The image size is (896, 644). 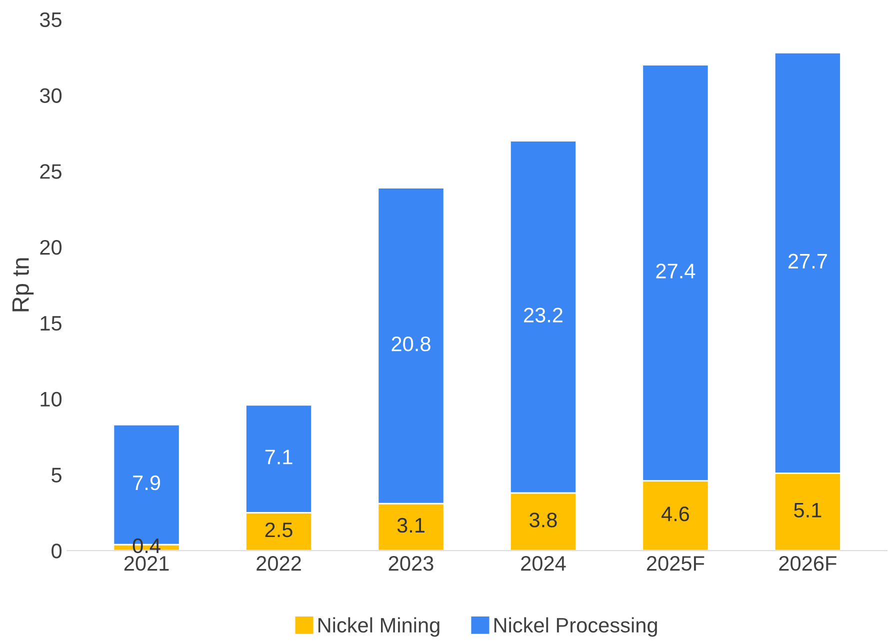 I want to click on y-tick-label: 15, so click(x=51, y=323).